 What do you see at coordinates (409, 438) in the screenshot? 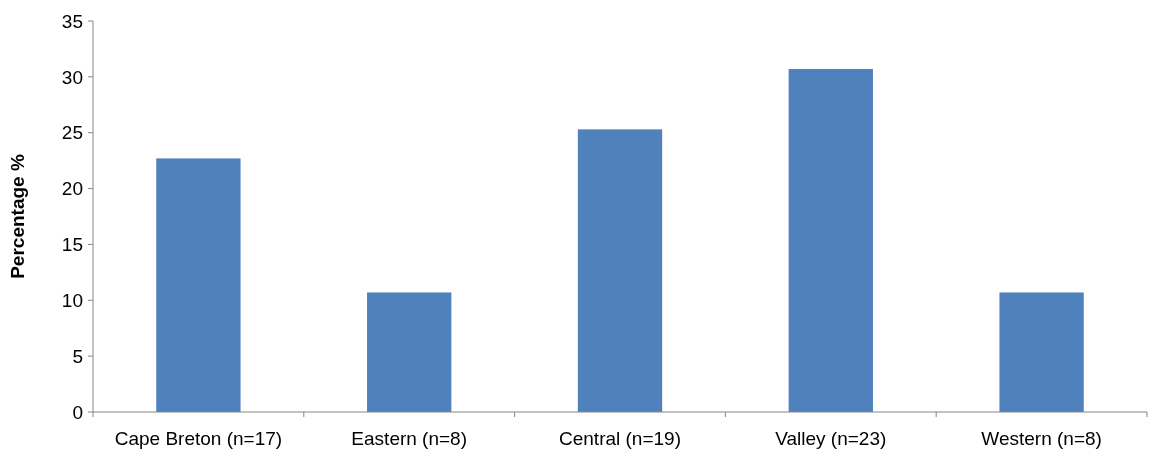
I see `x-tick-label: Eastern (n=8)` at bounding box center [409, 438].